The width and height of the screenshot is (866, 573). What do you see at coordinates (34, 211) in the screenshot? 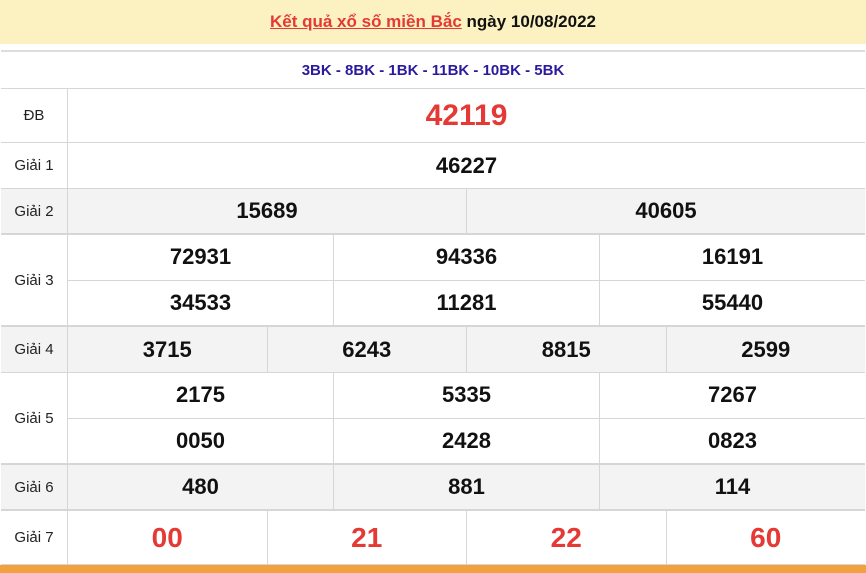
I see `prize-label: Giải 2` at bounding box center [34, 211].